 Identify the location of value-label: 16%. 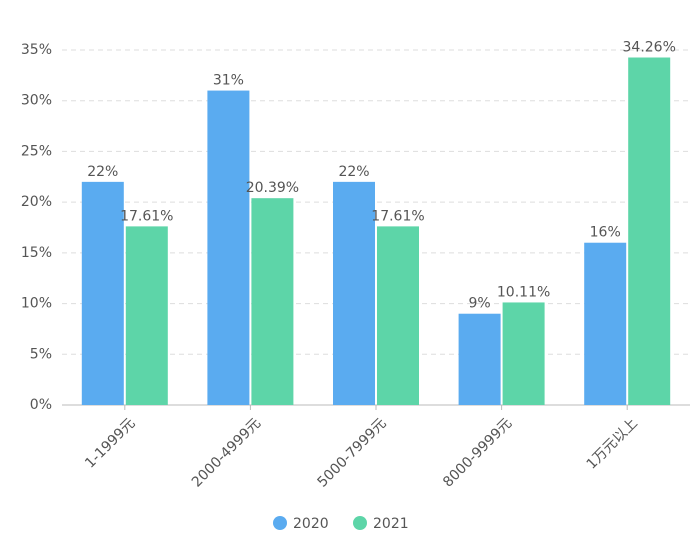
(605, 233).